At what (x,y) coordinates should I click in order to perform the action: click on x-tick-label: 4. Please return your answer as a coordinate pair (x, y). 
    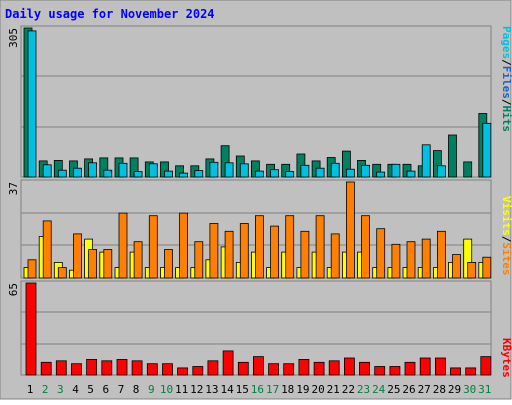
    Looking at the image, I should click on (75, 389).